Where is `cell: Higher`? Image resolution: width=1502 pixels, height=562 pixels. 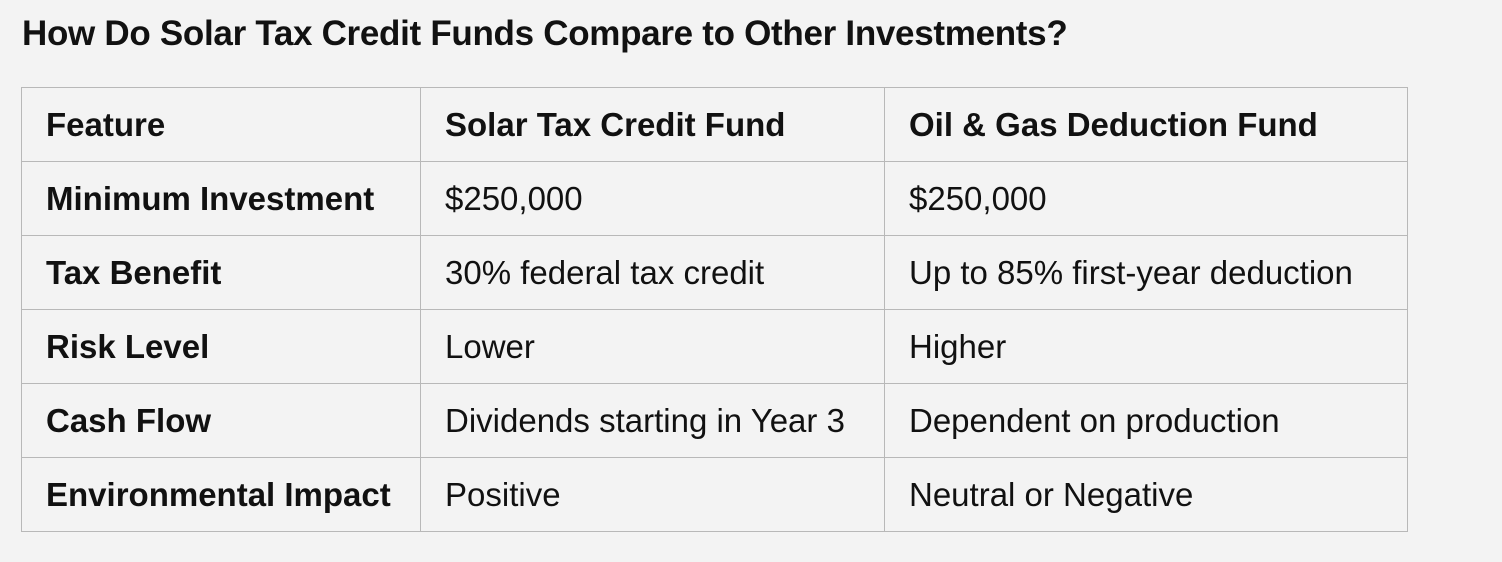 cell: Higher is located at coordinates (1146, 346).